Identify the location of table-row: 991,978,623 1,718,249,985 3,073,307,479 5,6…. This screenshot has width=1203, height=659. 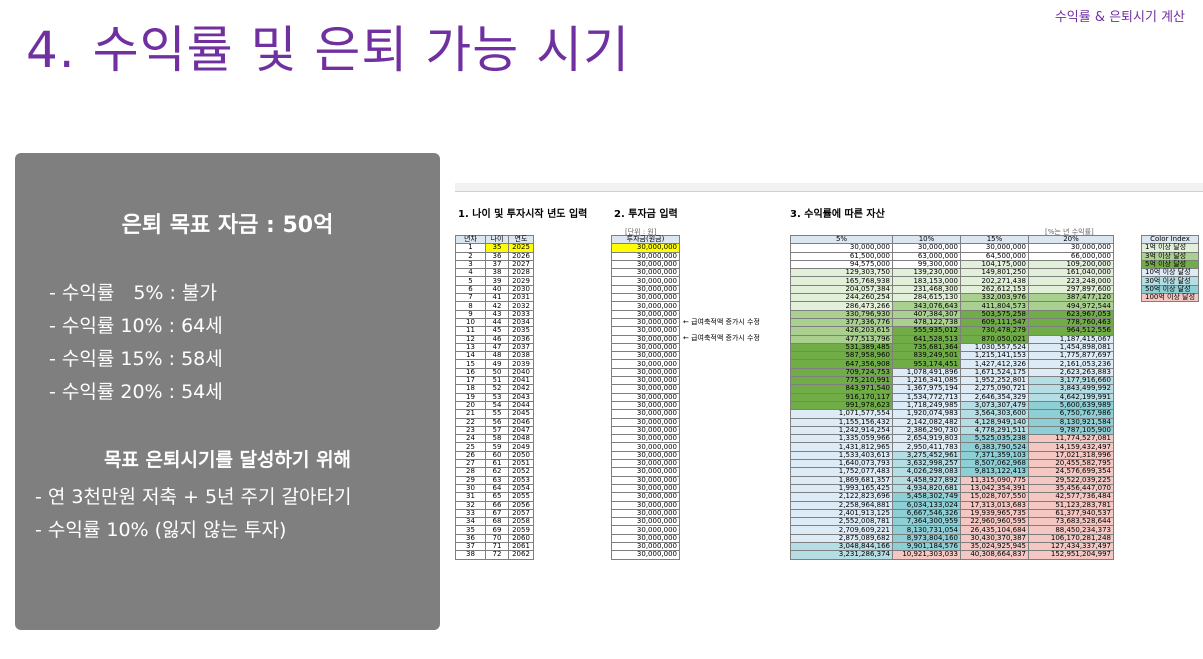
(952, 405).